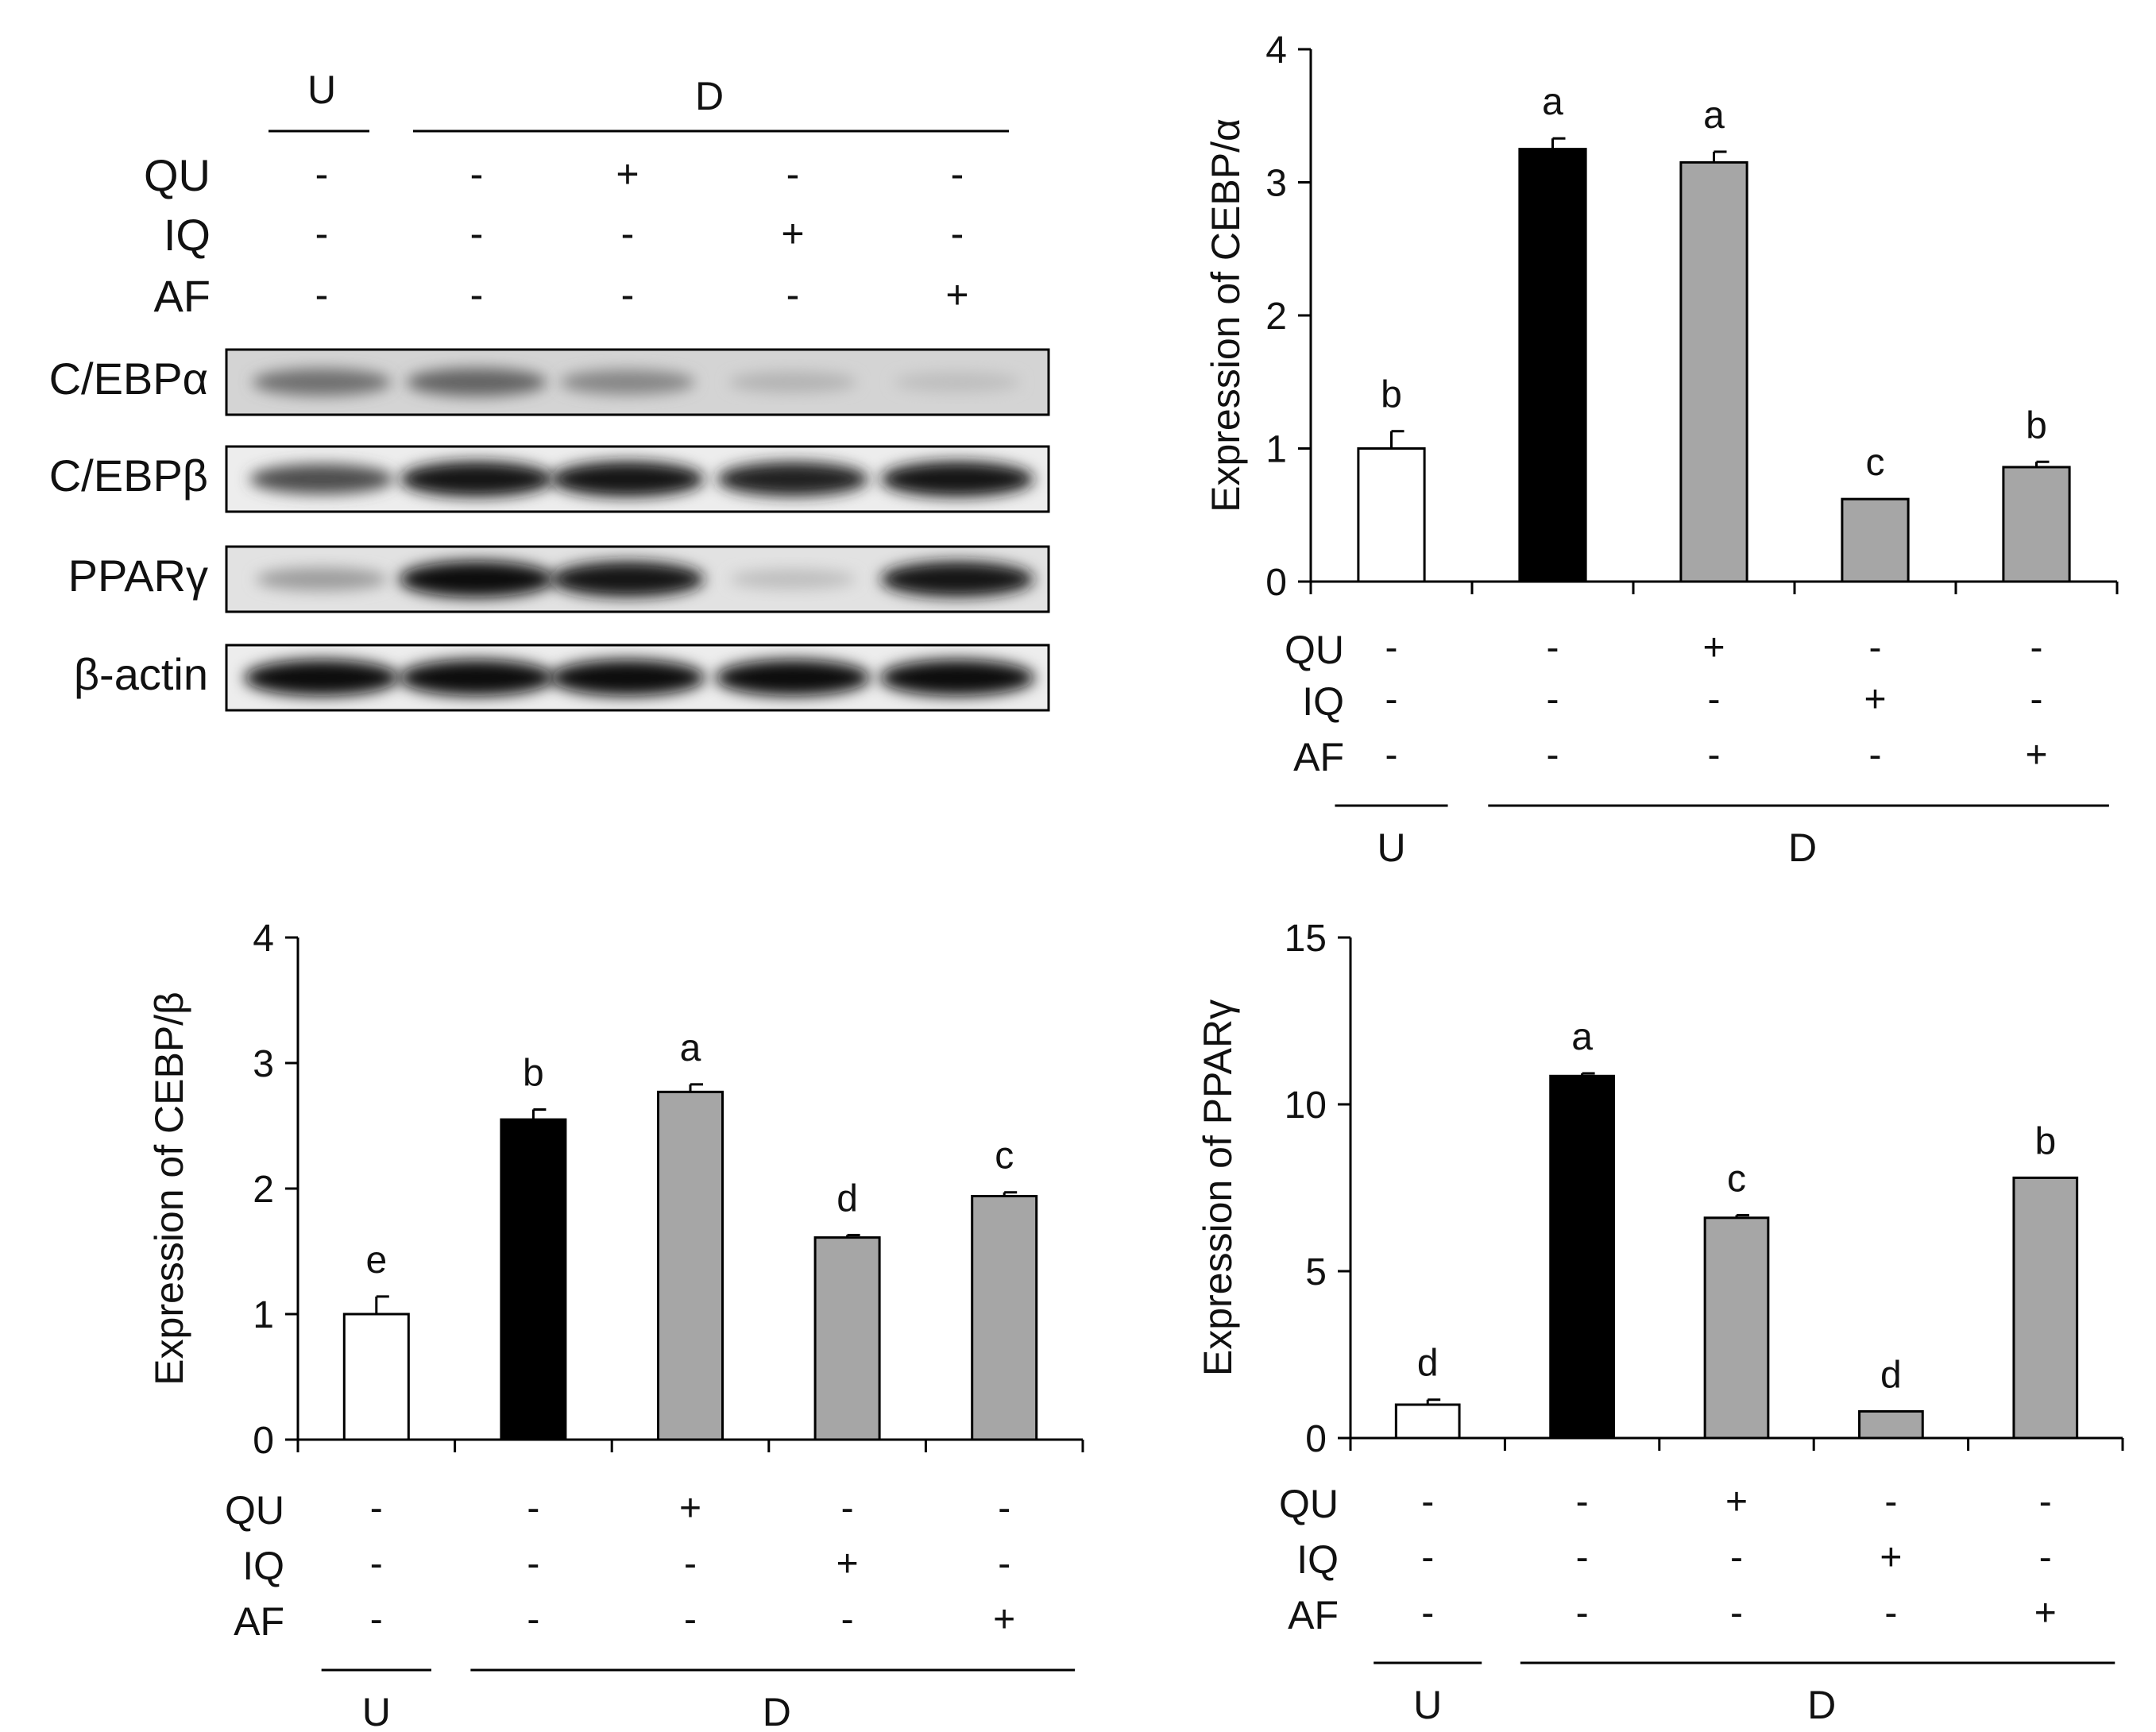  I want to click on blot-group-label-d: D, so click(710, 96).